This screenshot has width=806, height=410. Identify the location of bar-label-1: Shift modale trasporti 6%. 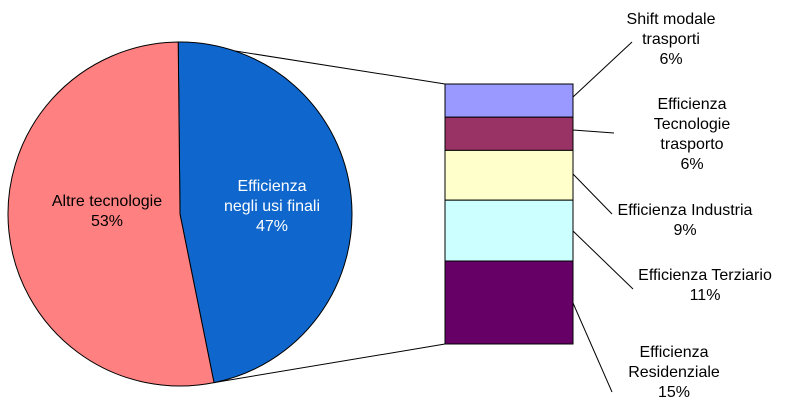
(671, 39).